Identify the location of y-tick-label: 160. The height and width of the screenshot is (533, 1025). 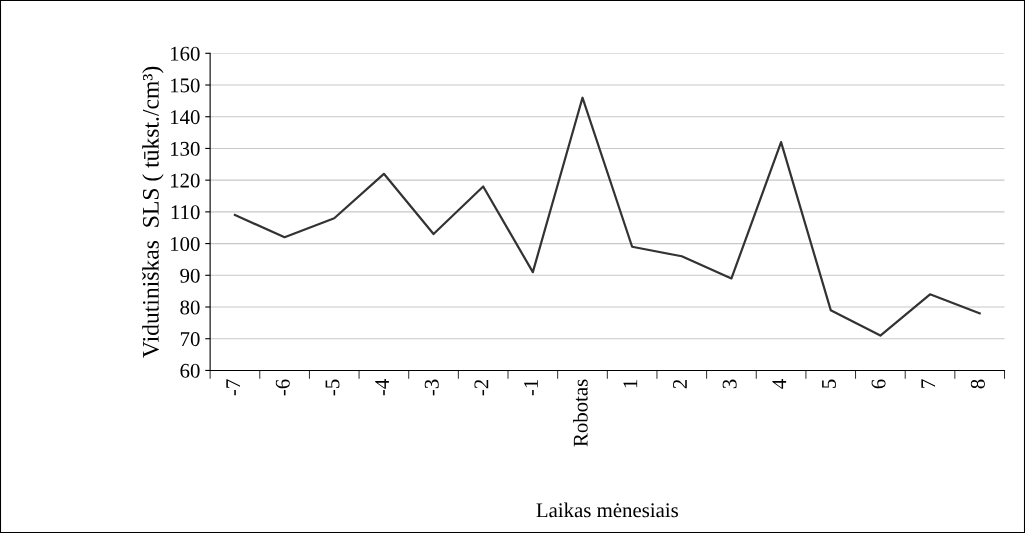
(185, 53).